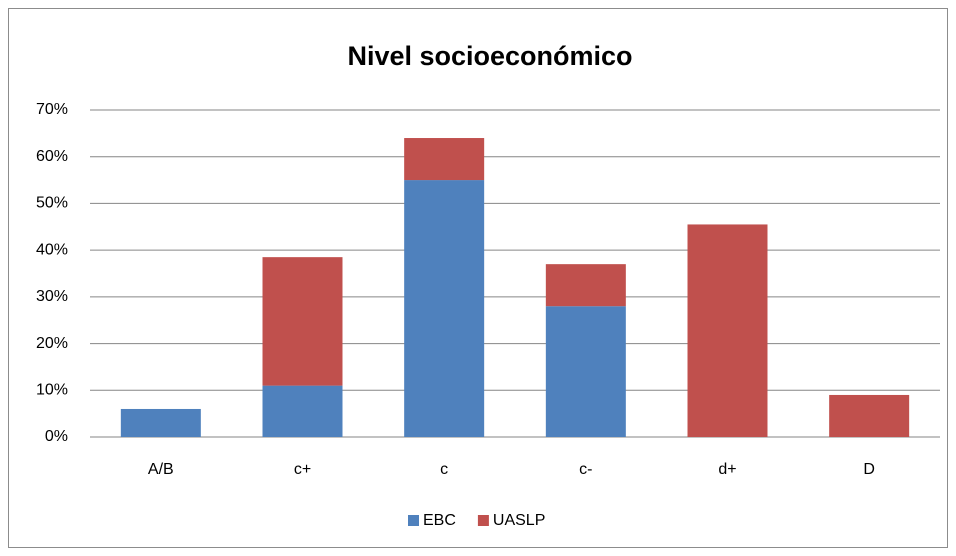 Image resolution: width=956 pixels, height=556 pixels. What do you see at coordinates (52, 249) in the screenshot?
I see `y-tick-label: 40%` at bounding box center [52, 249].